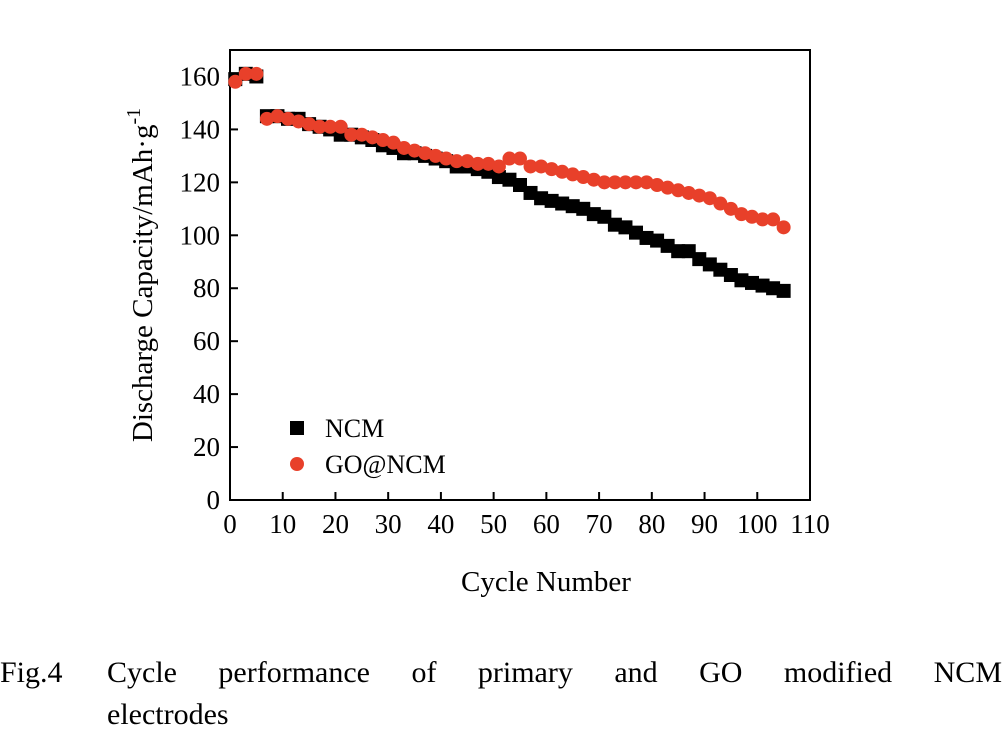  I want to click on caption-label: Fig.4, so click(31, 672).